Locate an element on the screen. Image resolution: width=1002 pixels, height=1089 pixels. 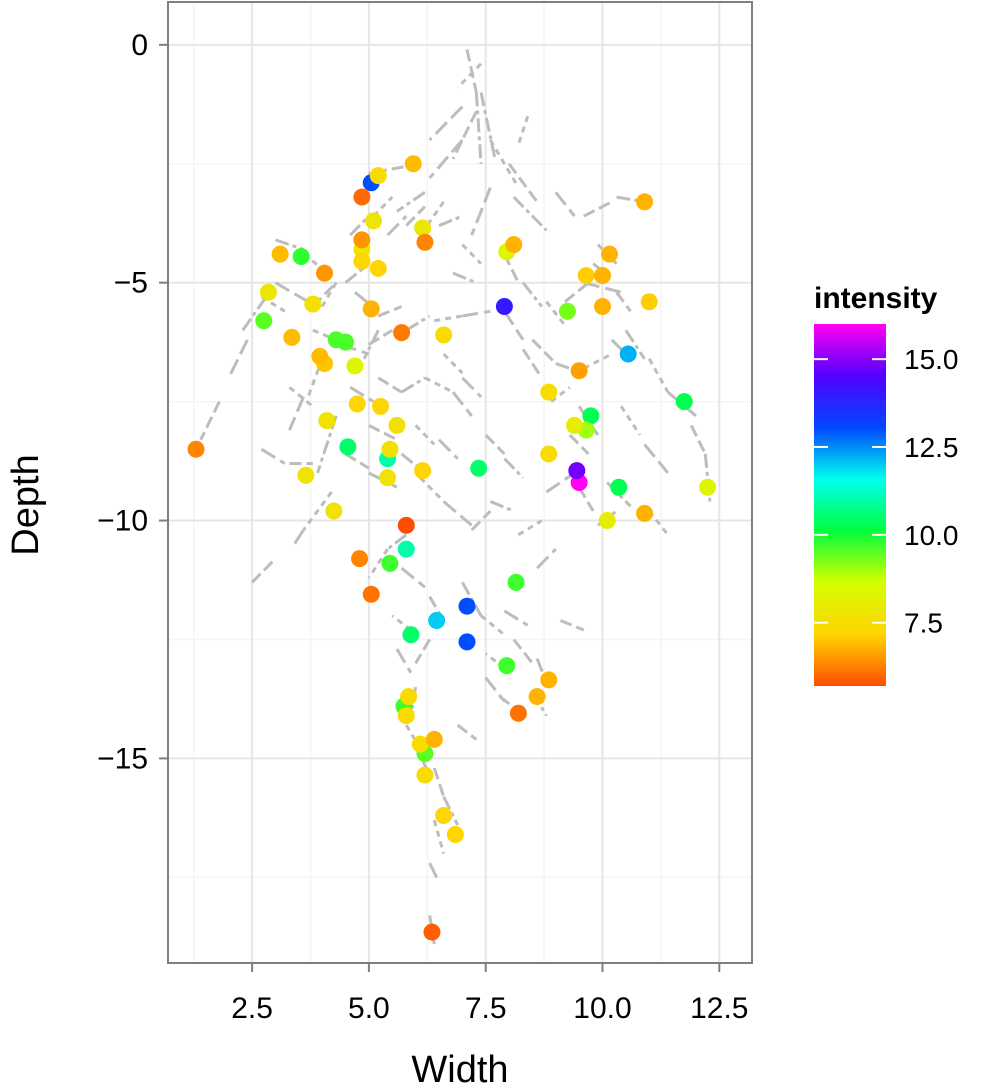
x-tick-label: 12.5 is located at coordinates (719, 1008).